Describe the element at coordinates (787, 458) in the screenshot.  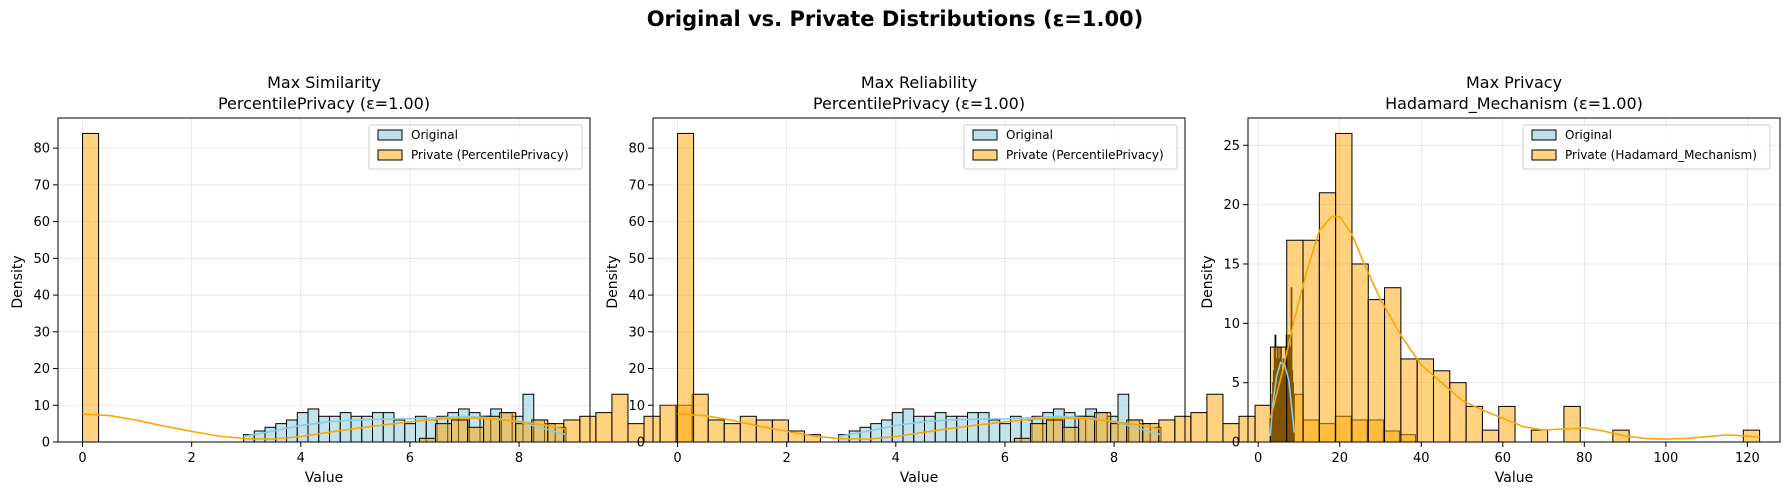
I see `x-tick-label: 2` at that location.